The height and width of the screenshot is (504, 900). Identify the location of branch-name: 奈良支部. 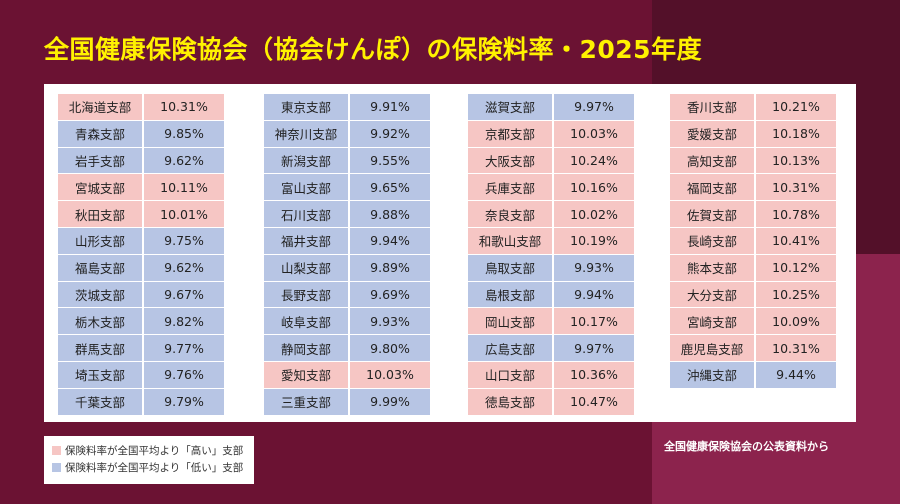
(511, 214).